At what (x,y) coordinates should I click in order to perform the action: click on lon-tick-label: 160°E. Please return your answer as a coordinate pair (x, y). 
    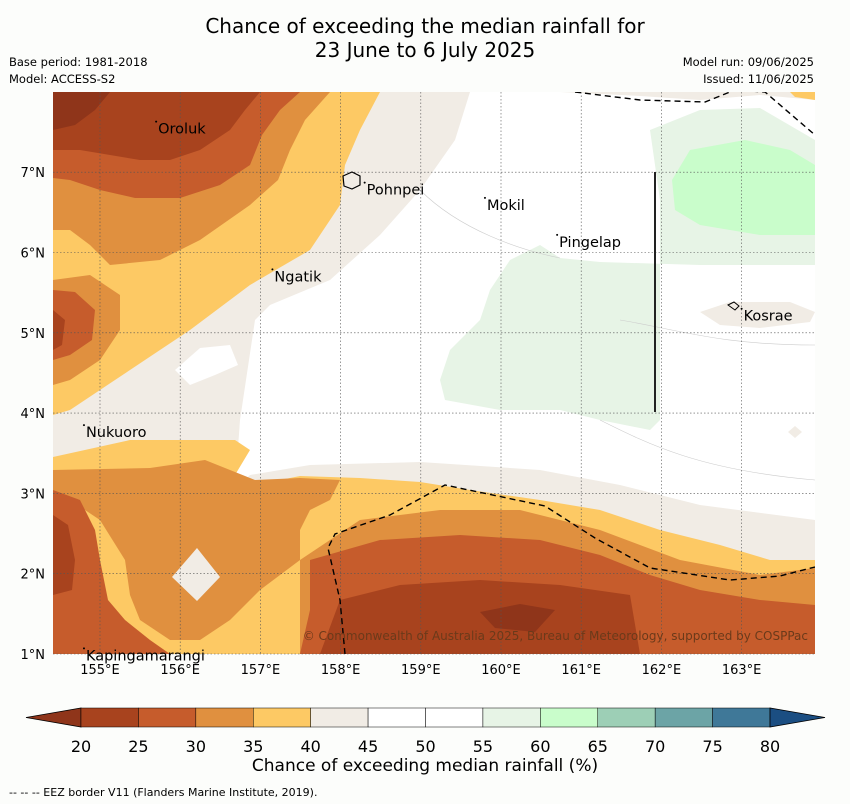
    Looking at the image, I should click on (501, 670).